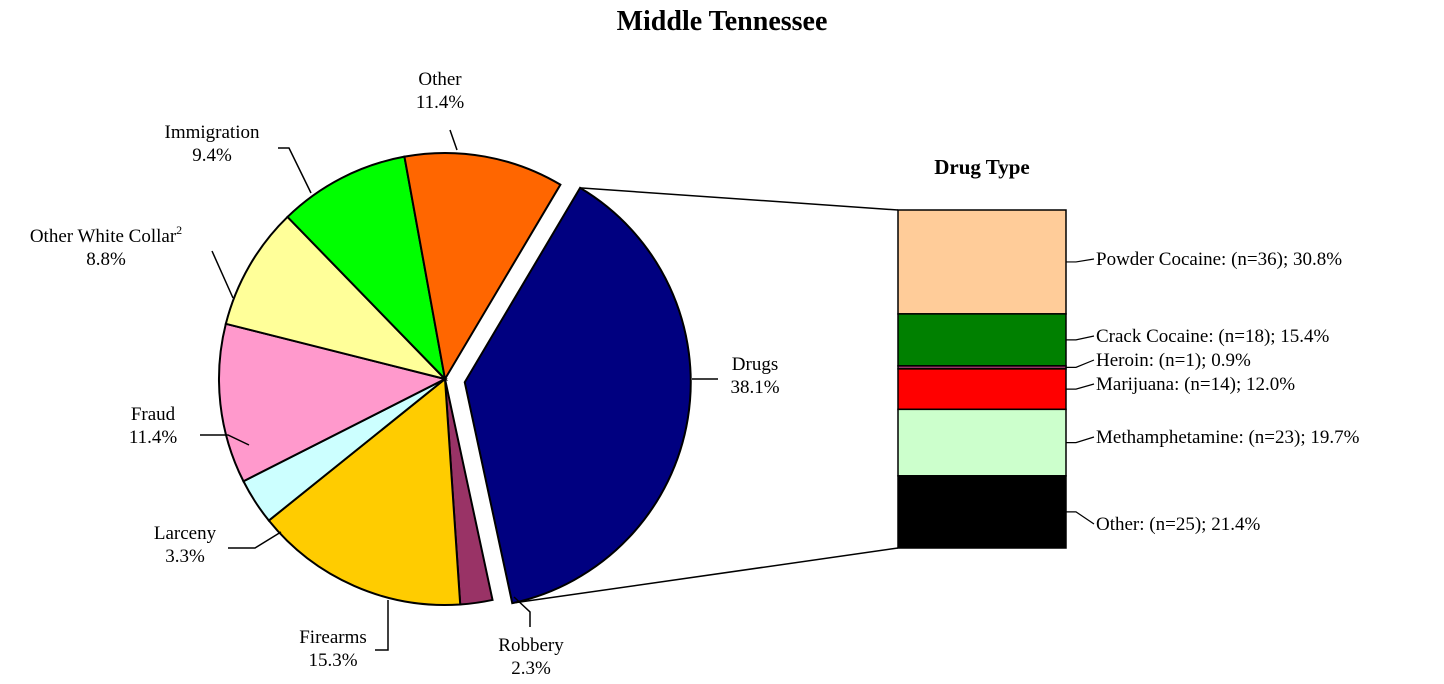  Describe the element at coordinates (1080, 260) in the screenshot. I see `bar-leader-powder-cocaine` at that location.